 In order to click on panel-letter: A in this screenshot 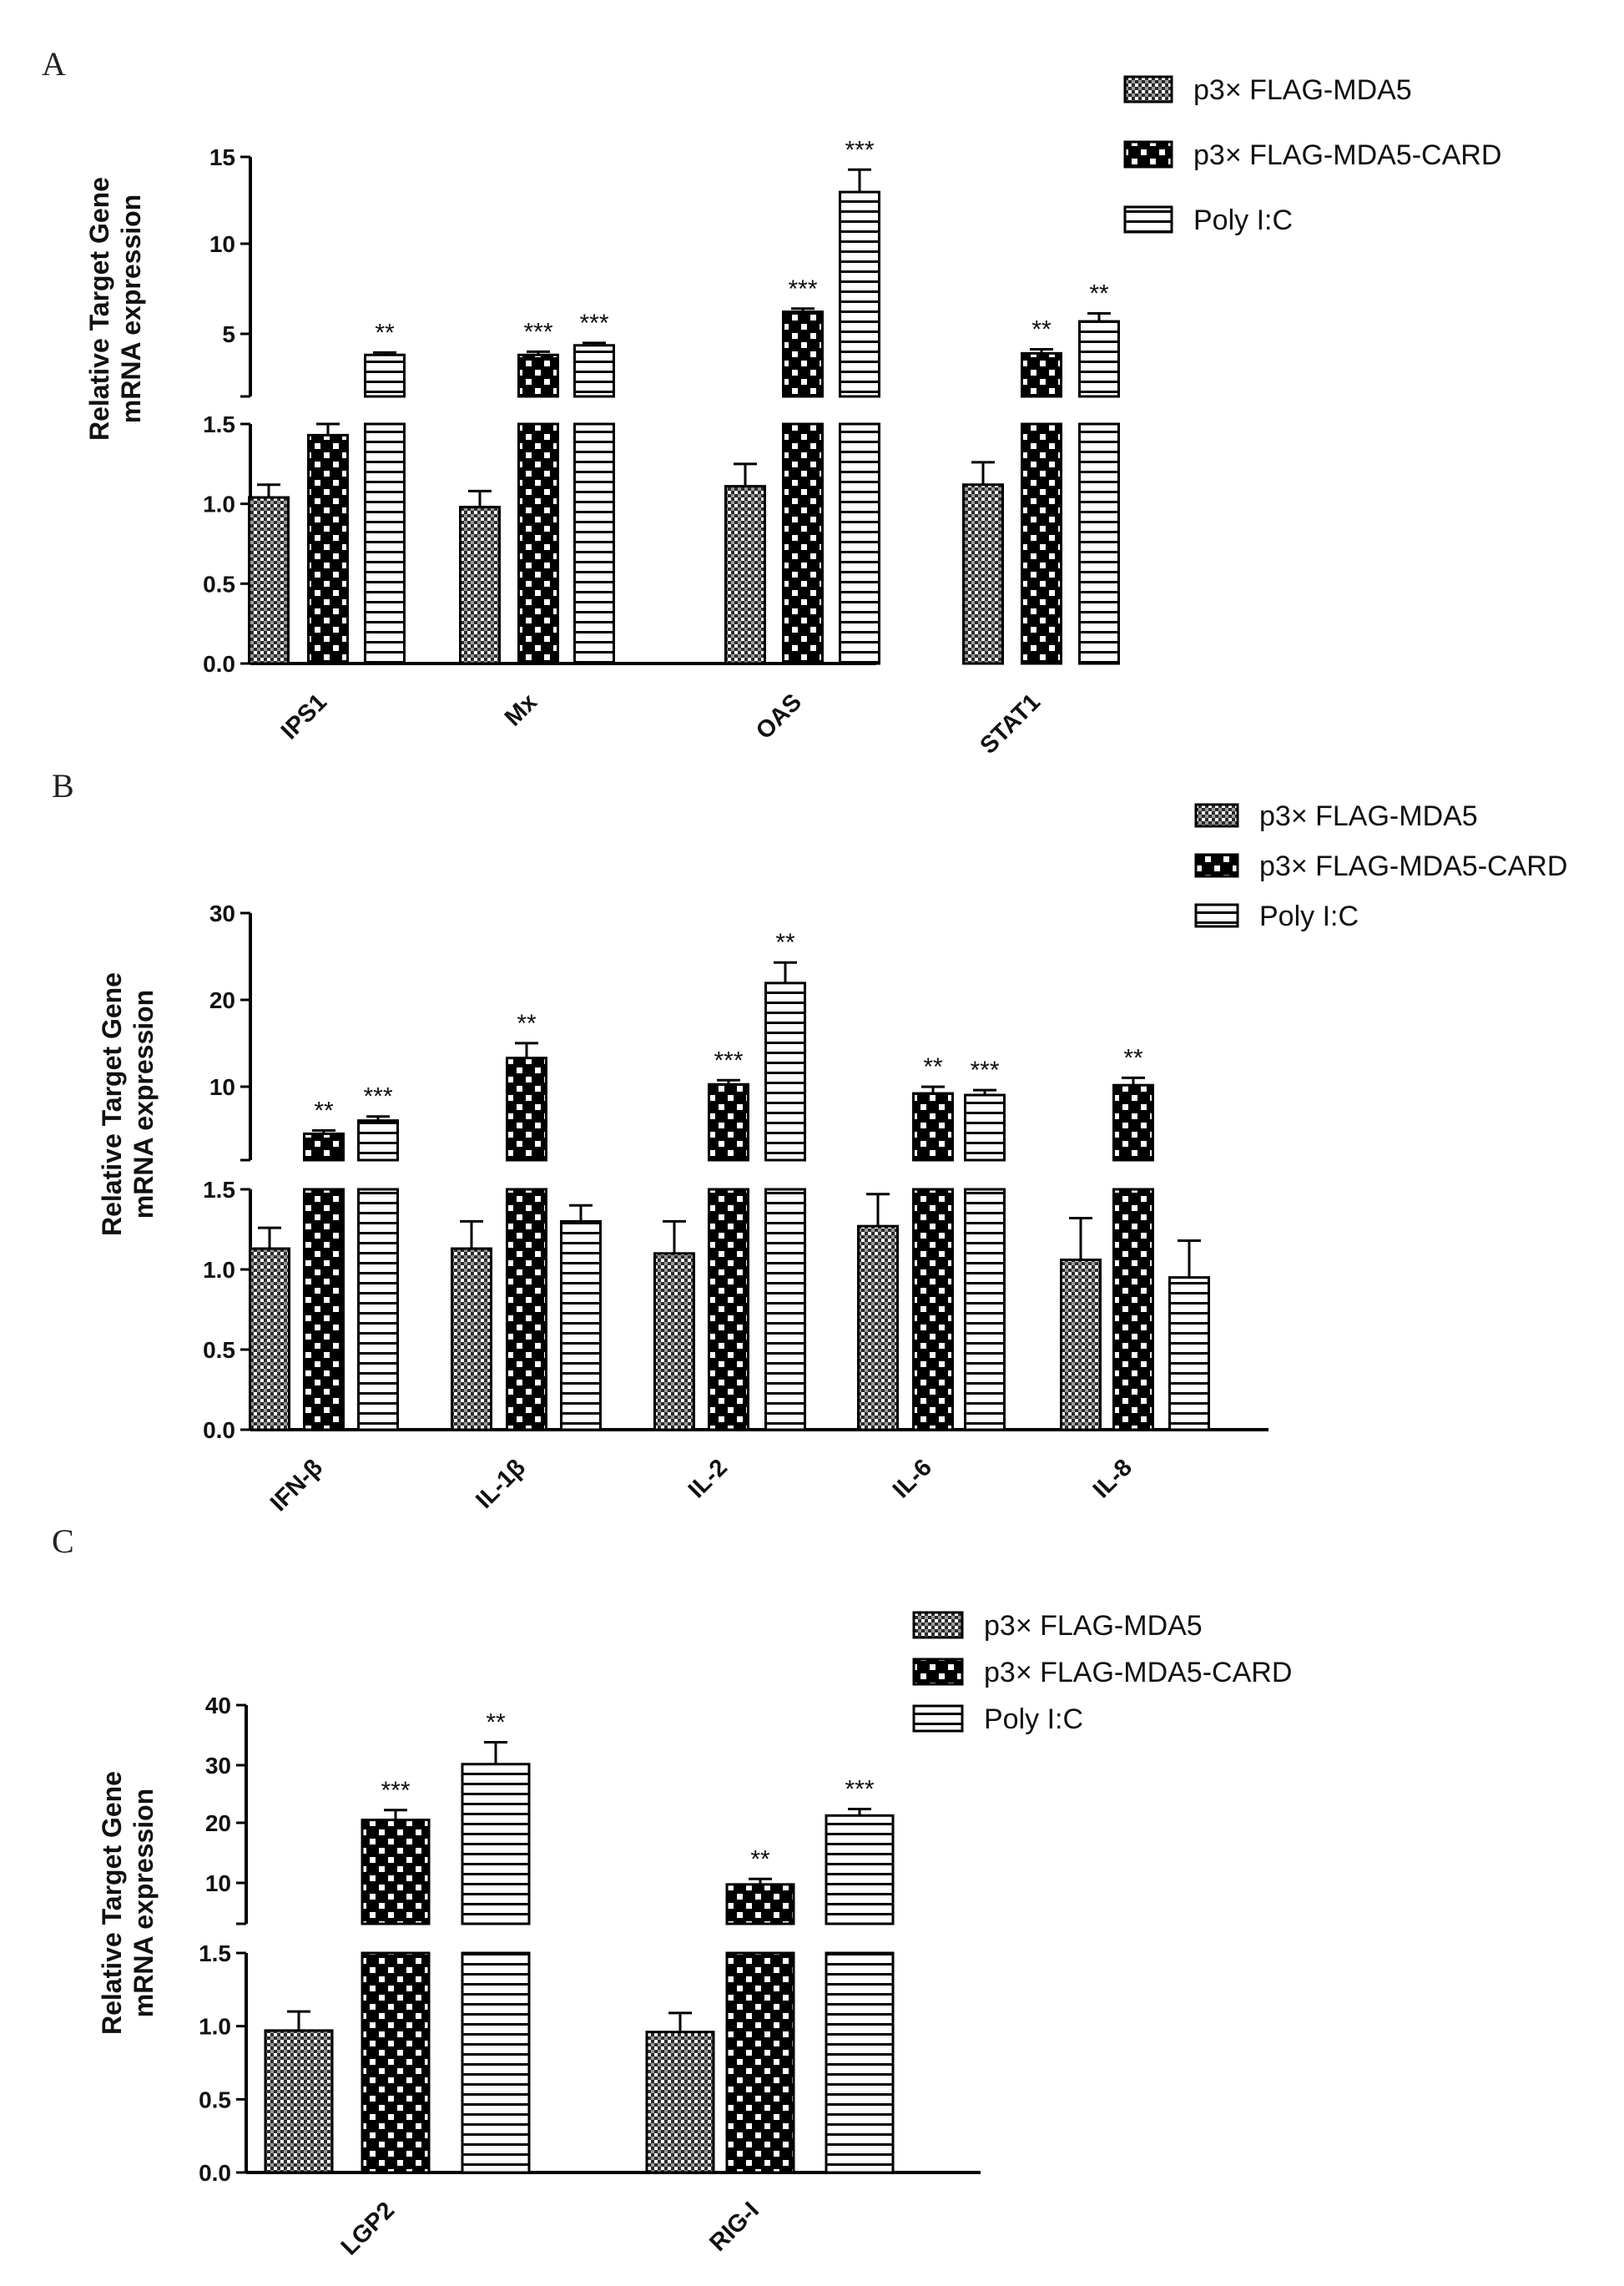, I will do `click(54, 64)`.